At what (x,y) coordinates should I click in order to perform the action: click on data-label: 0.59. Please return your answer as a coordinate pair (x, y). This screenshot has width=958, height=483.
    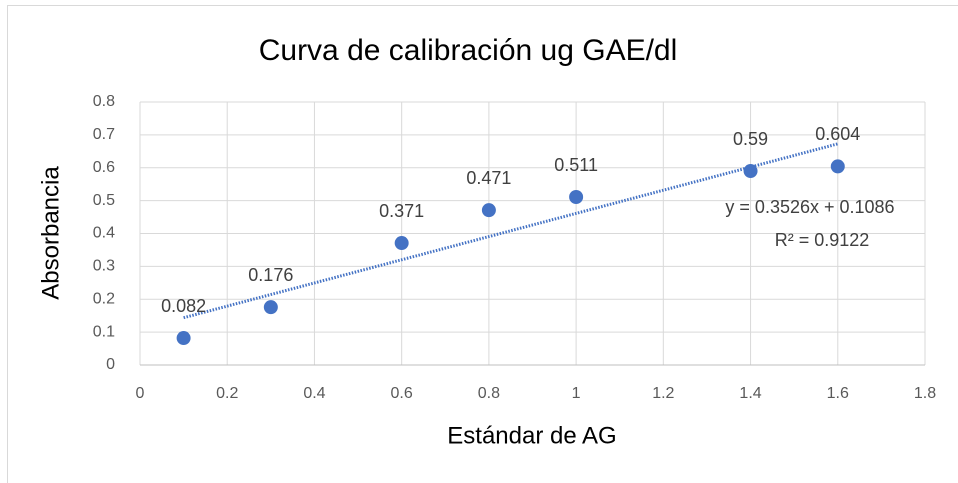
    Looking at the image, I should click on (750, 139).